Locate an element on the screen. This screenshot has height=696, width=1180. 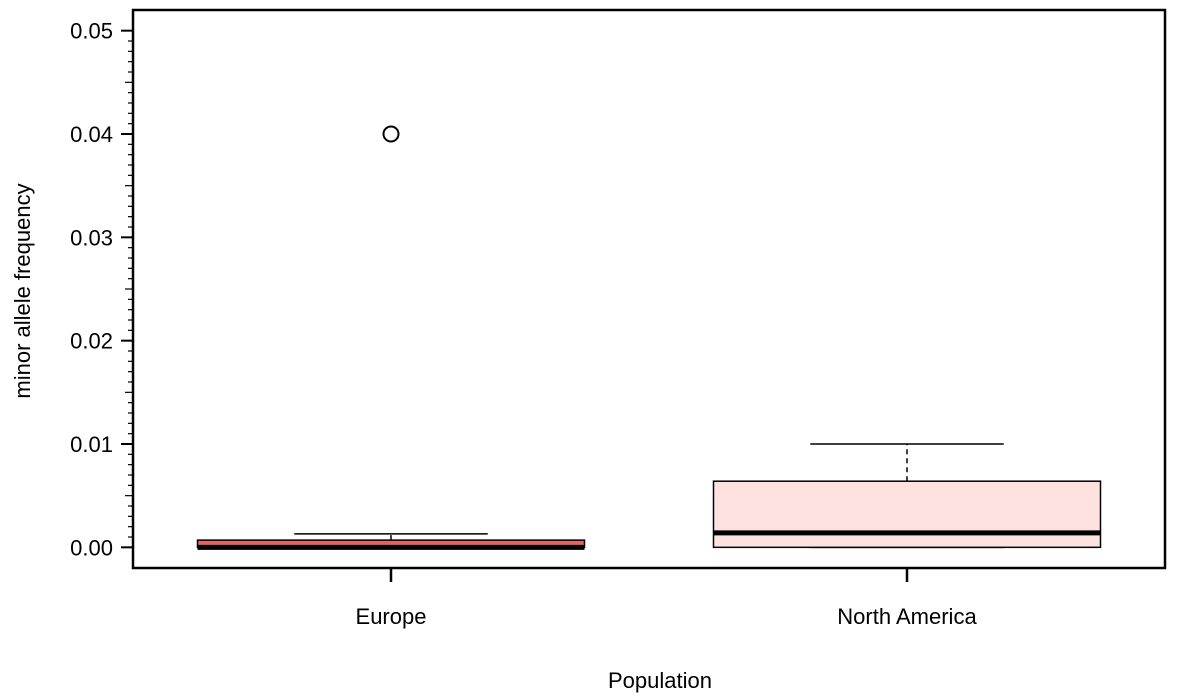
y-tick-label: 0.05 is located at coordinates (91, 31).